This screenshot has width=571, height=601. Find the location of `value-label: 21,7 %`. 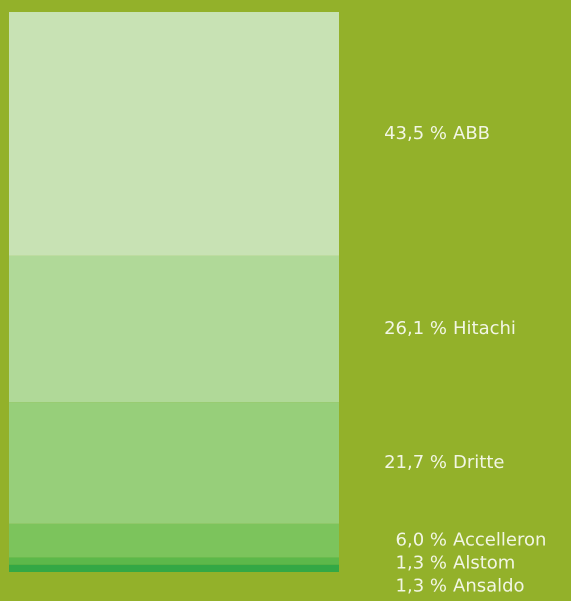

value-label: 21,7 % is located at coordinates (415, 462).